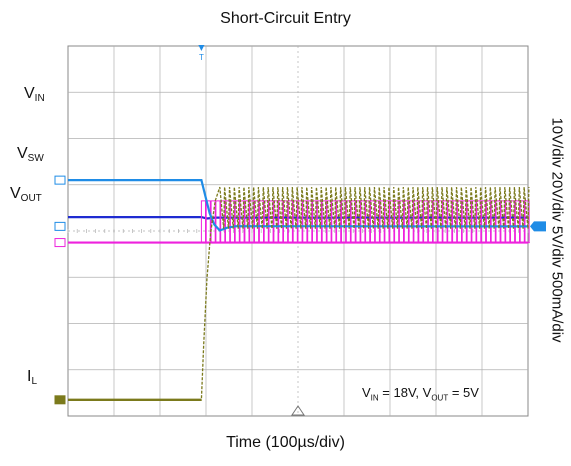  I want to click on chart-title: Short-Circuit Entry, so click(285, 18).